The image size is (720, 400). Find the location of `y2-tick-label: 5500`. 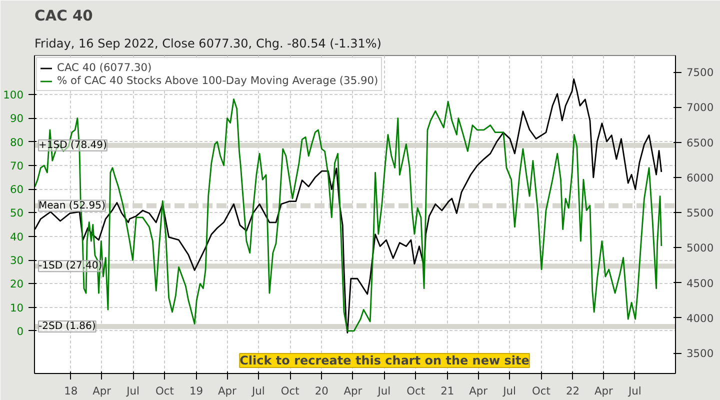

y2-tick-label: 5500 is located at coordinates (700, 213).